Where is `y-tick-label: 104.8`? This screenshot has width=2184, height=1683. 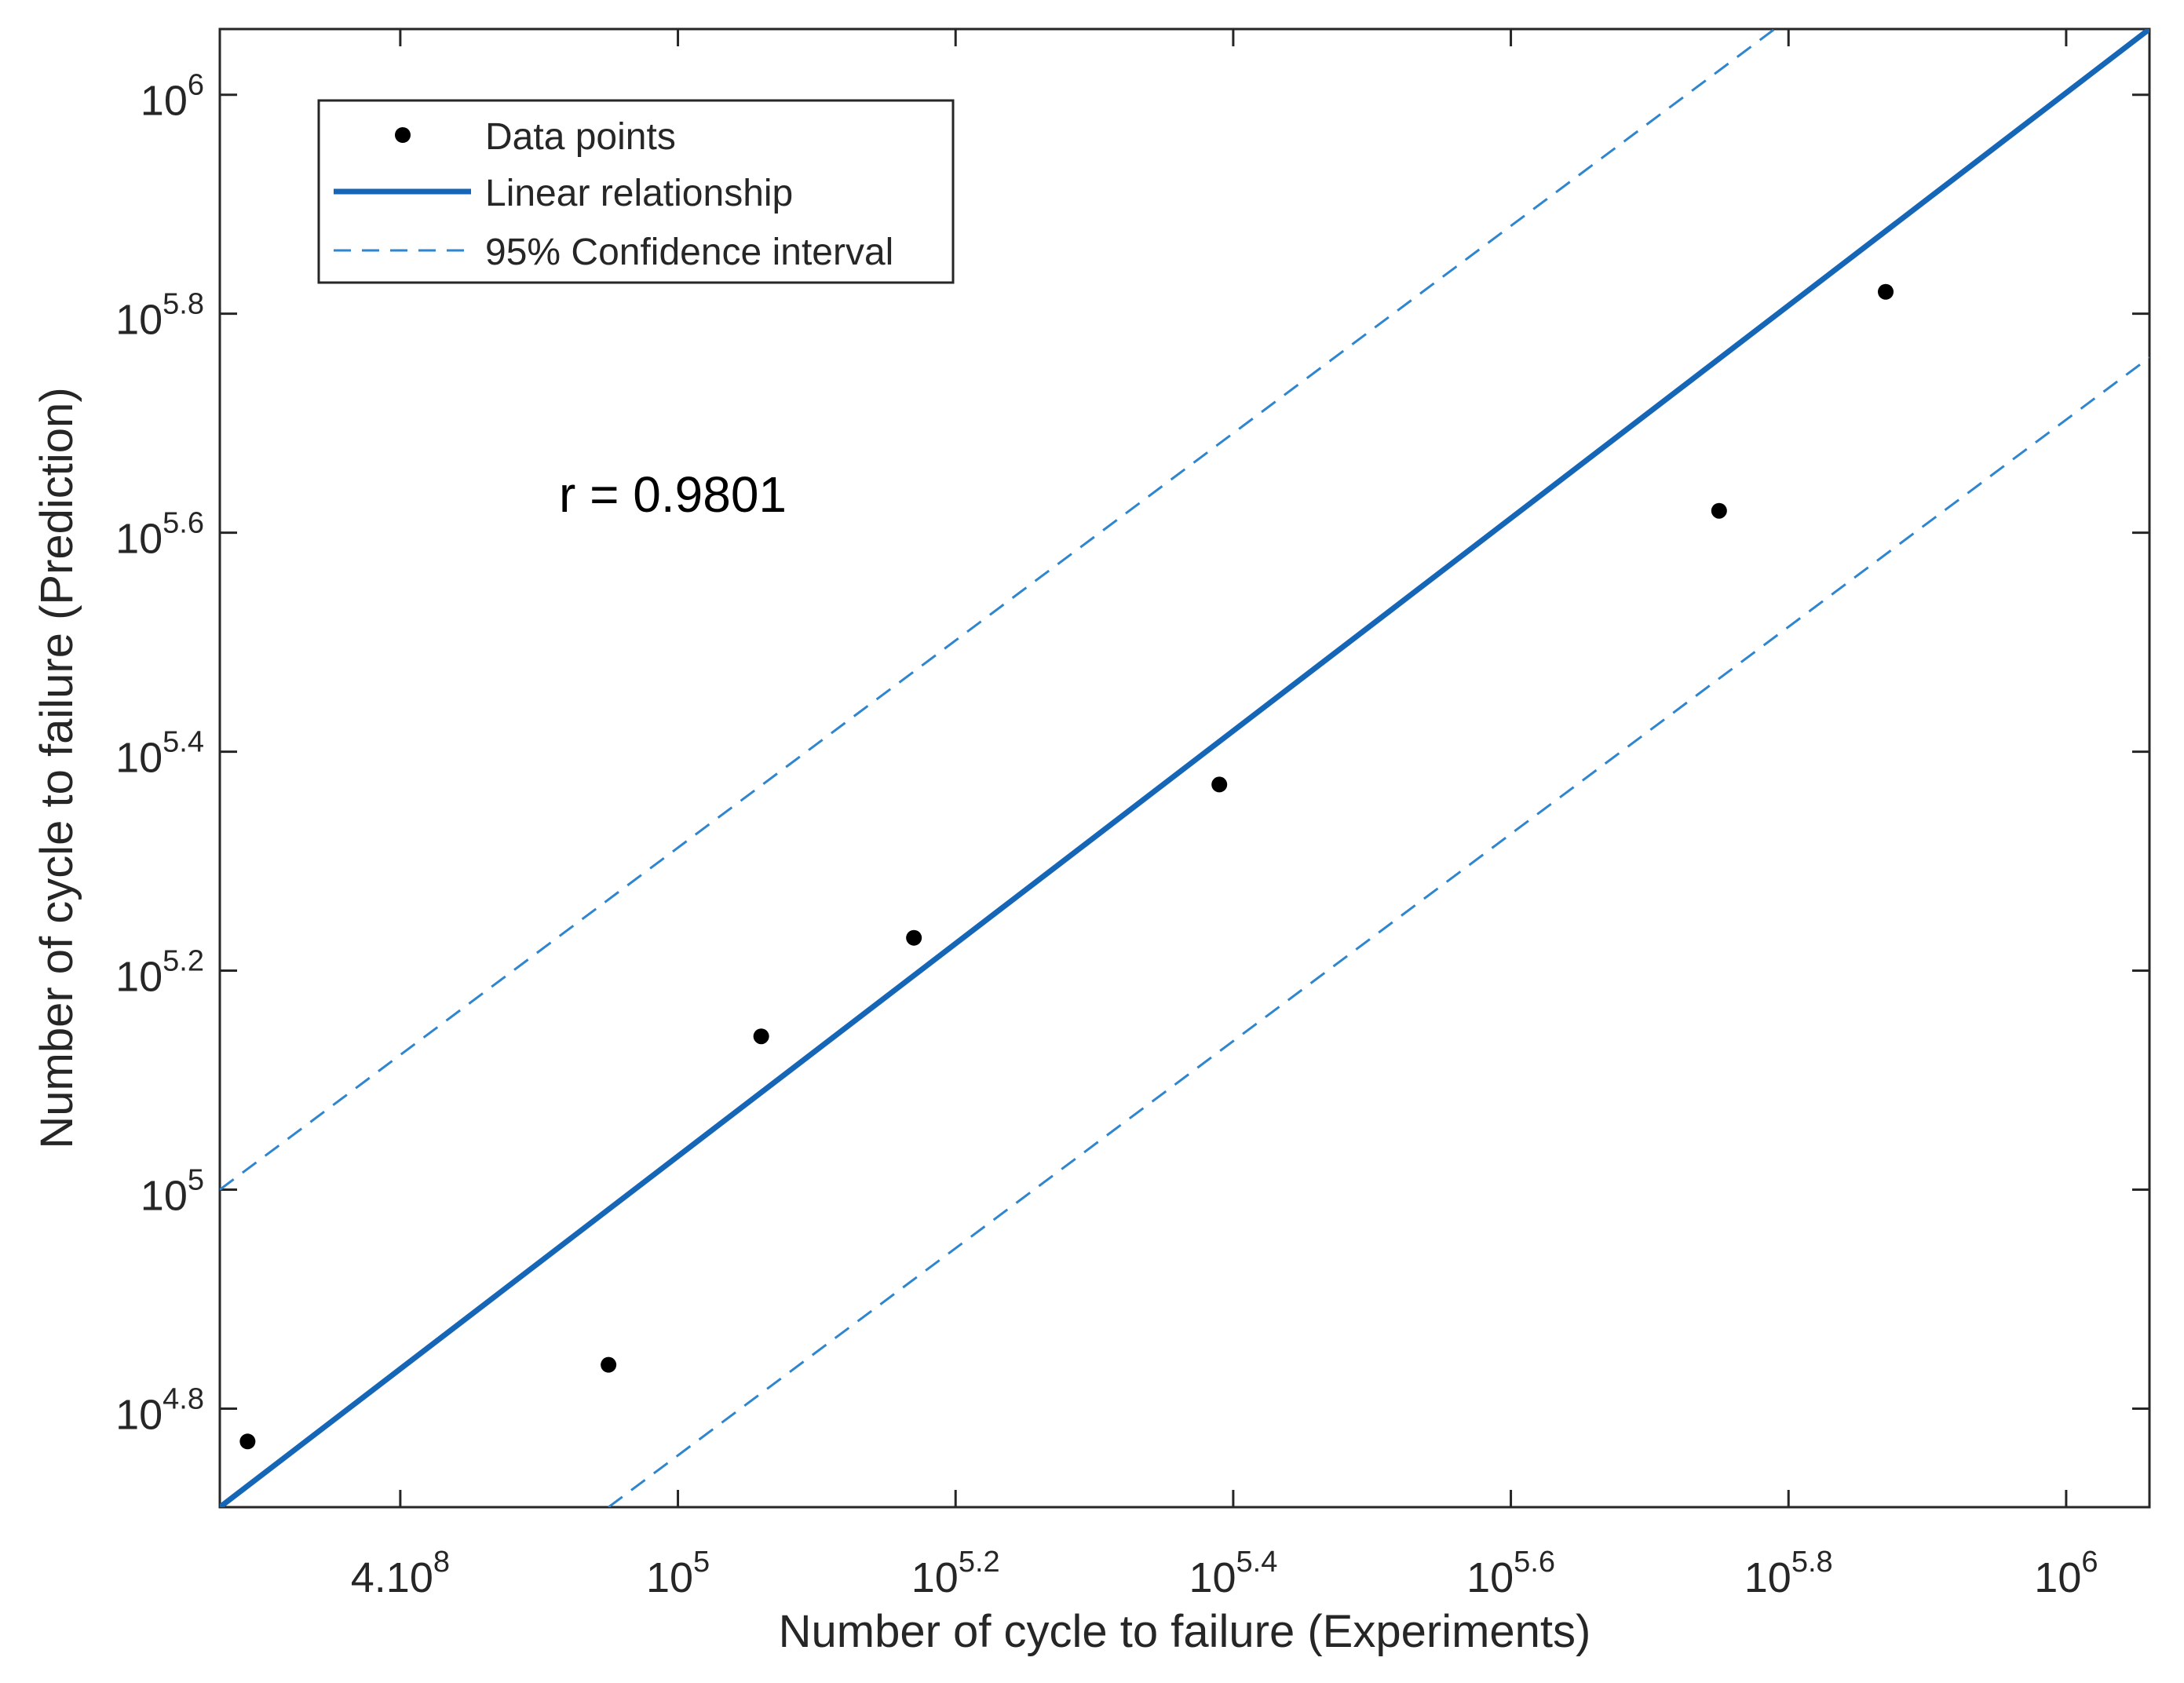
y-tick-label: 104.8 is located at coordinates (159, 1410).